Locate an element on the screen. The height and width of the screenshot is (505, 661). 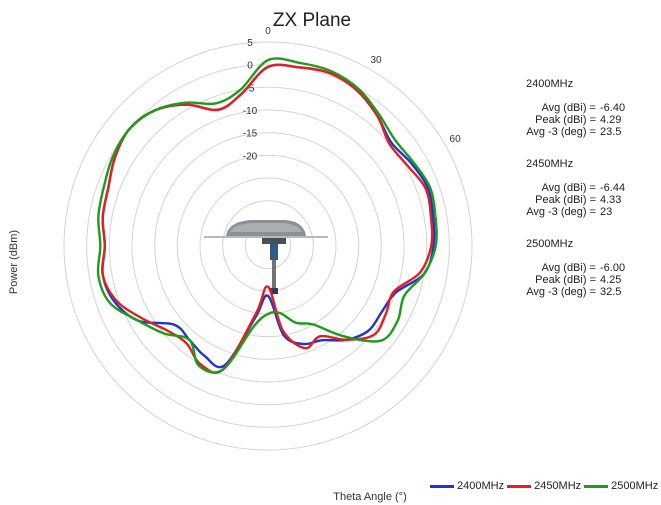
stat-value: -6.00 is located at coordinates (613, 268).